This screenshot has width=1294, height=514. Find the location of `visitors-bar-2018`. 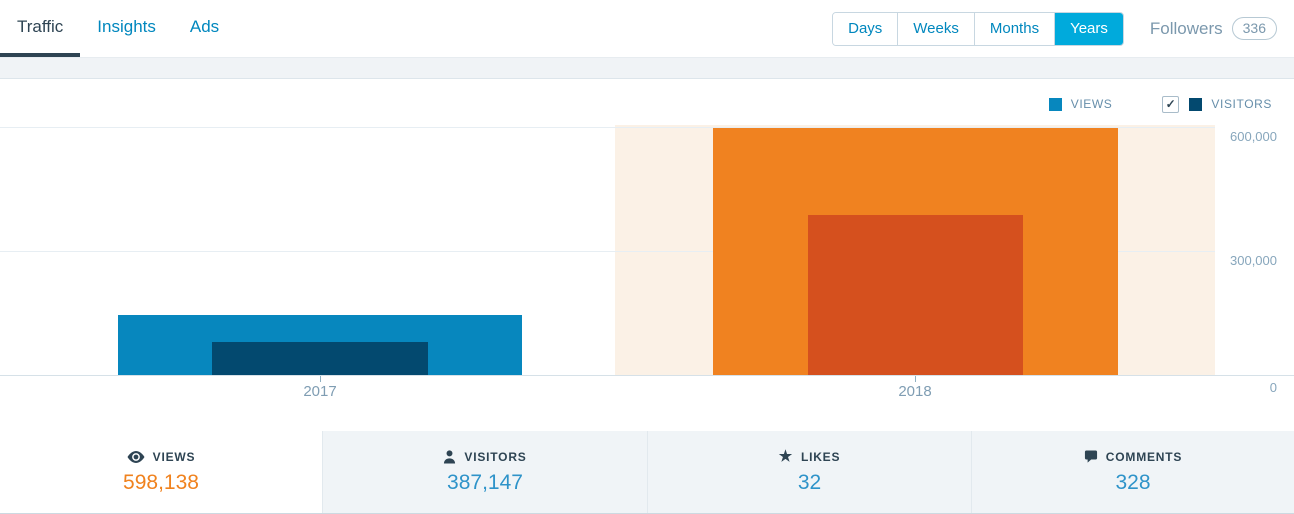

visitors-bar-2018 is located at coordinates (915, 295).